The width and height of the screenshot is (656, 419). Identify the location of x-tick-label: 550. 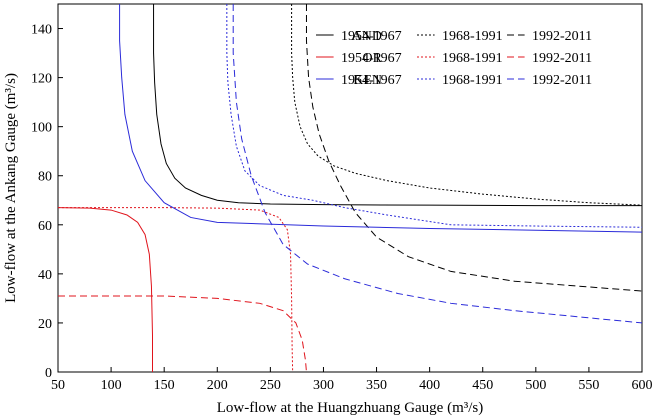
(588, 385).